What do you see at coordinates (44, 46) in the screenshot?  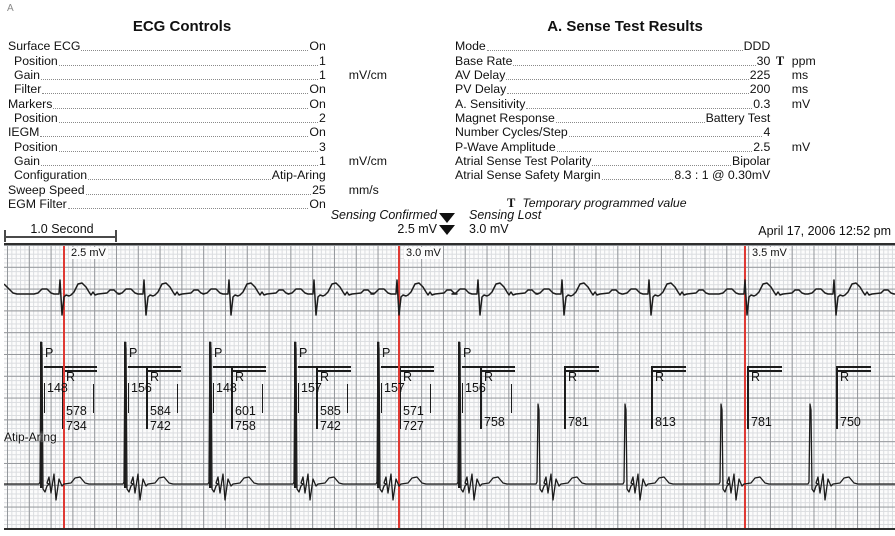 I see `parameter-label: Surface ECG` at bounding box center [44, 46].